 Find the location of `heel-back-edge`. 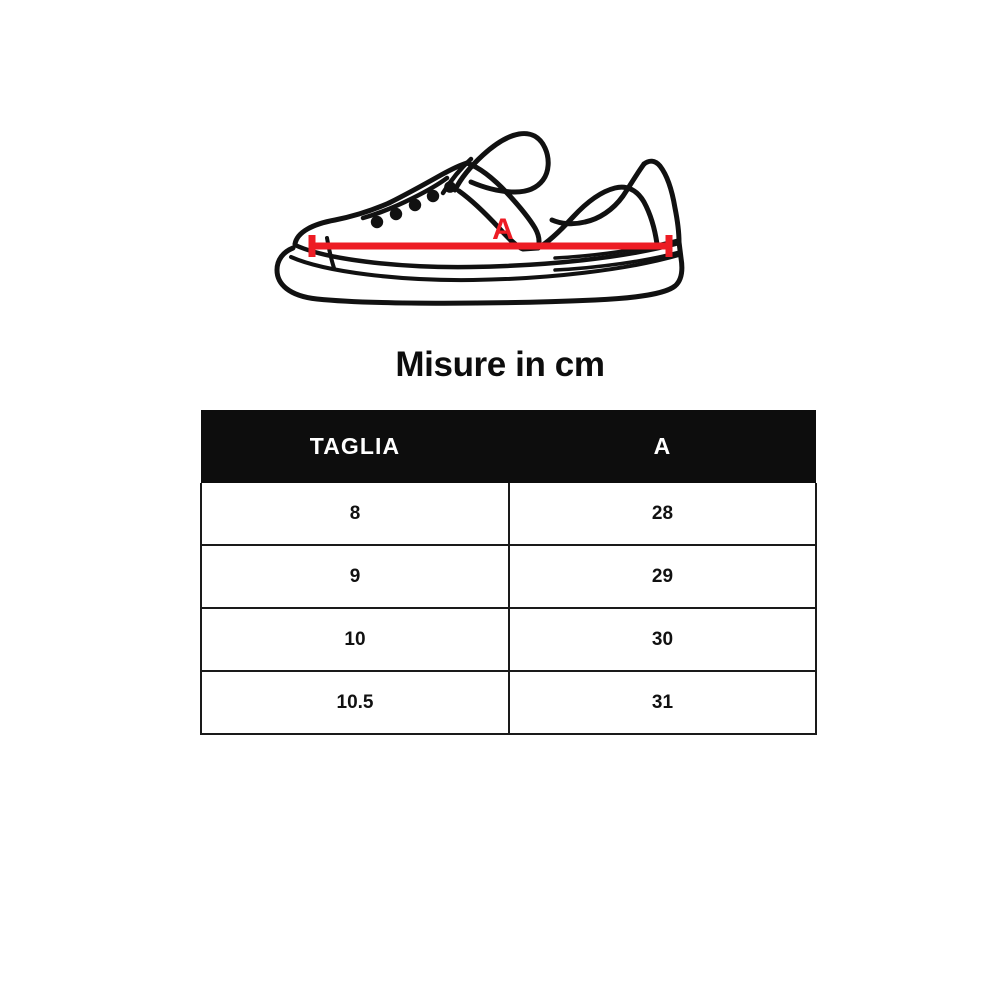

heel-back-edge is located at coordinates (661, 201).